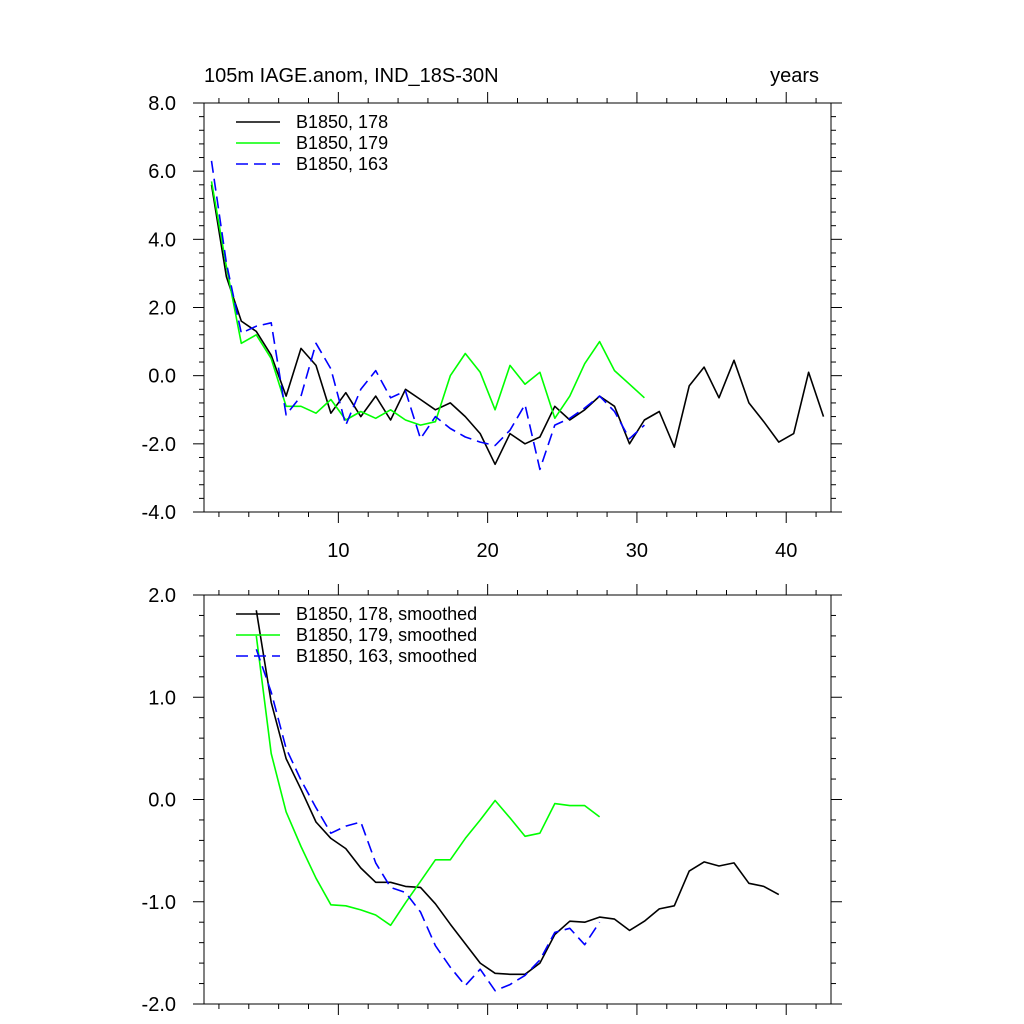  I want to click on top-legend-label-1: B1850, 178, so click(342, 122).